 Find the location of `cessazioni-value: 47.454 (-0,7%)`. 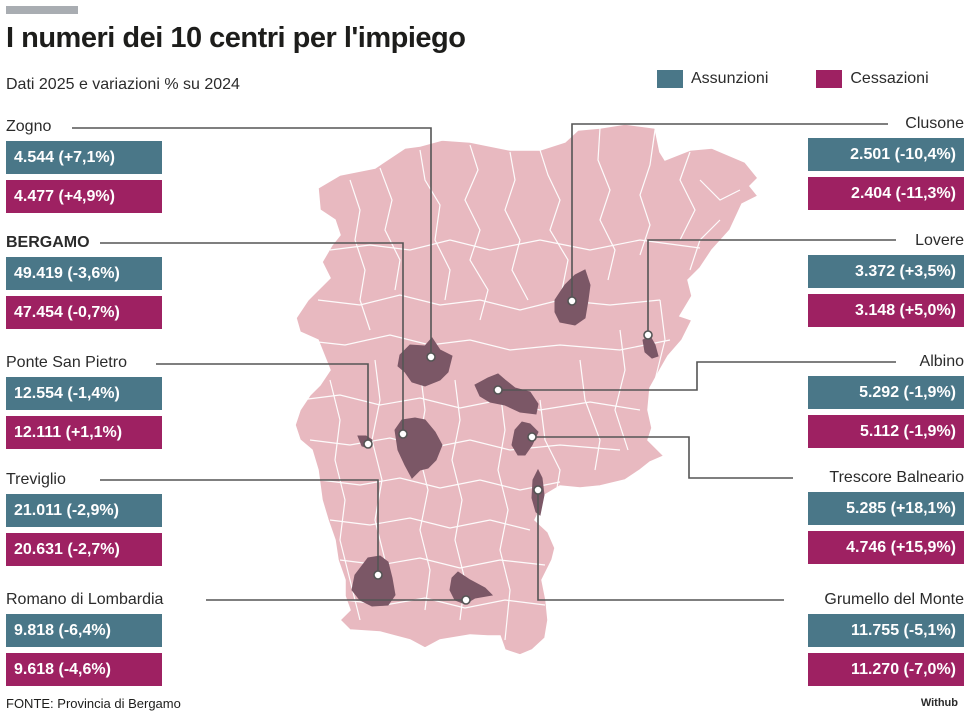

cessazioni-value: 47.454 (-0,7%) is located at coordinates (84, 312).